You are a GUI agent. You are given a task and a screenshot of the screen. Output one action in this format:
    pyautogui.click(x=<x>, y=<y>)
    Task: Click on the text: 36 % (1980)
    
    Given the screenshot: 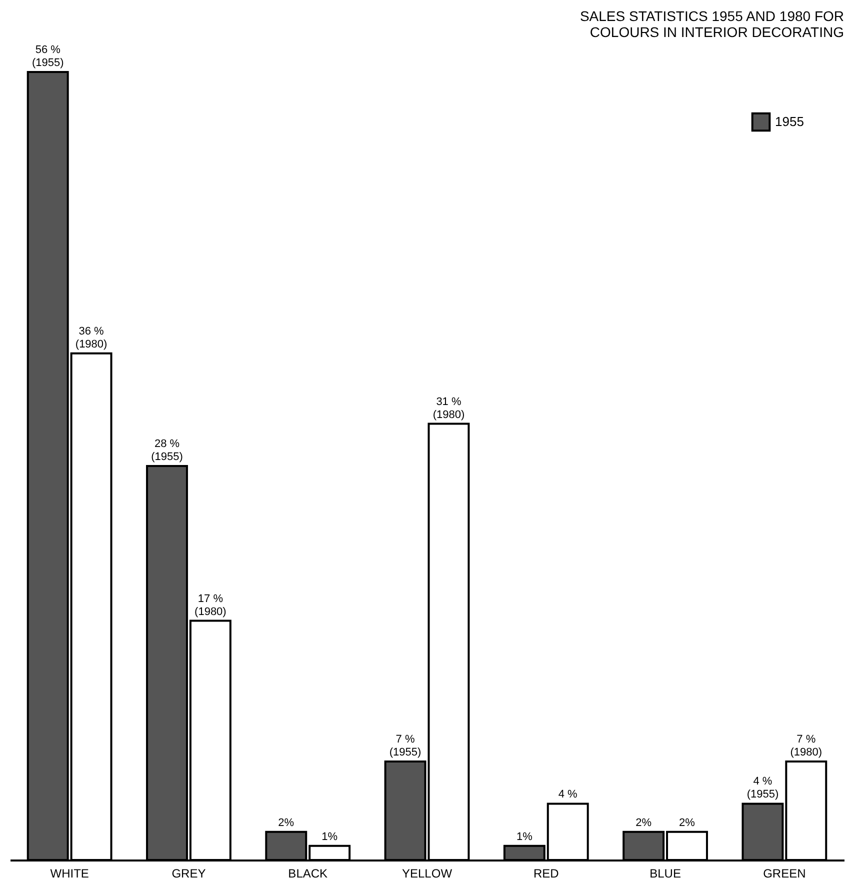 What is the action you would take?
    pyautogui.click(x=91, y=337)
    